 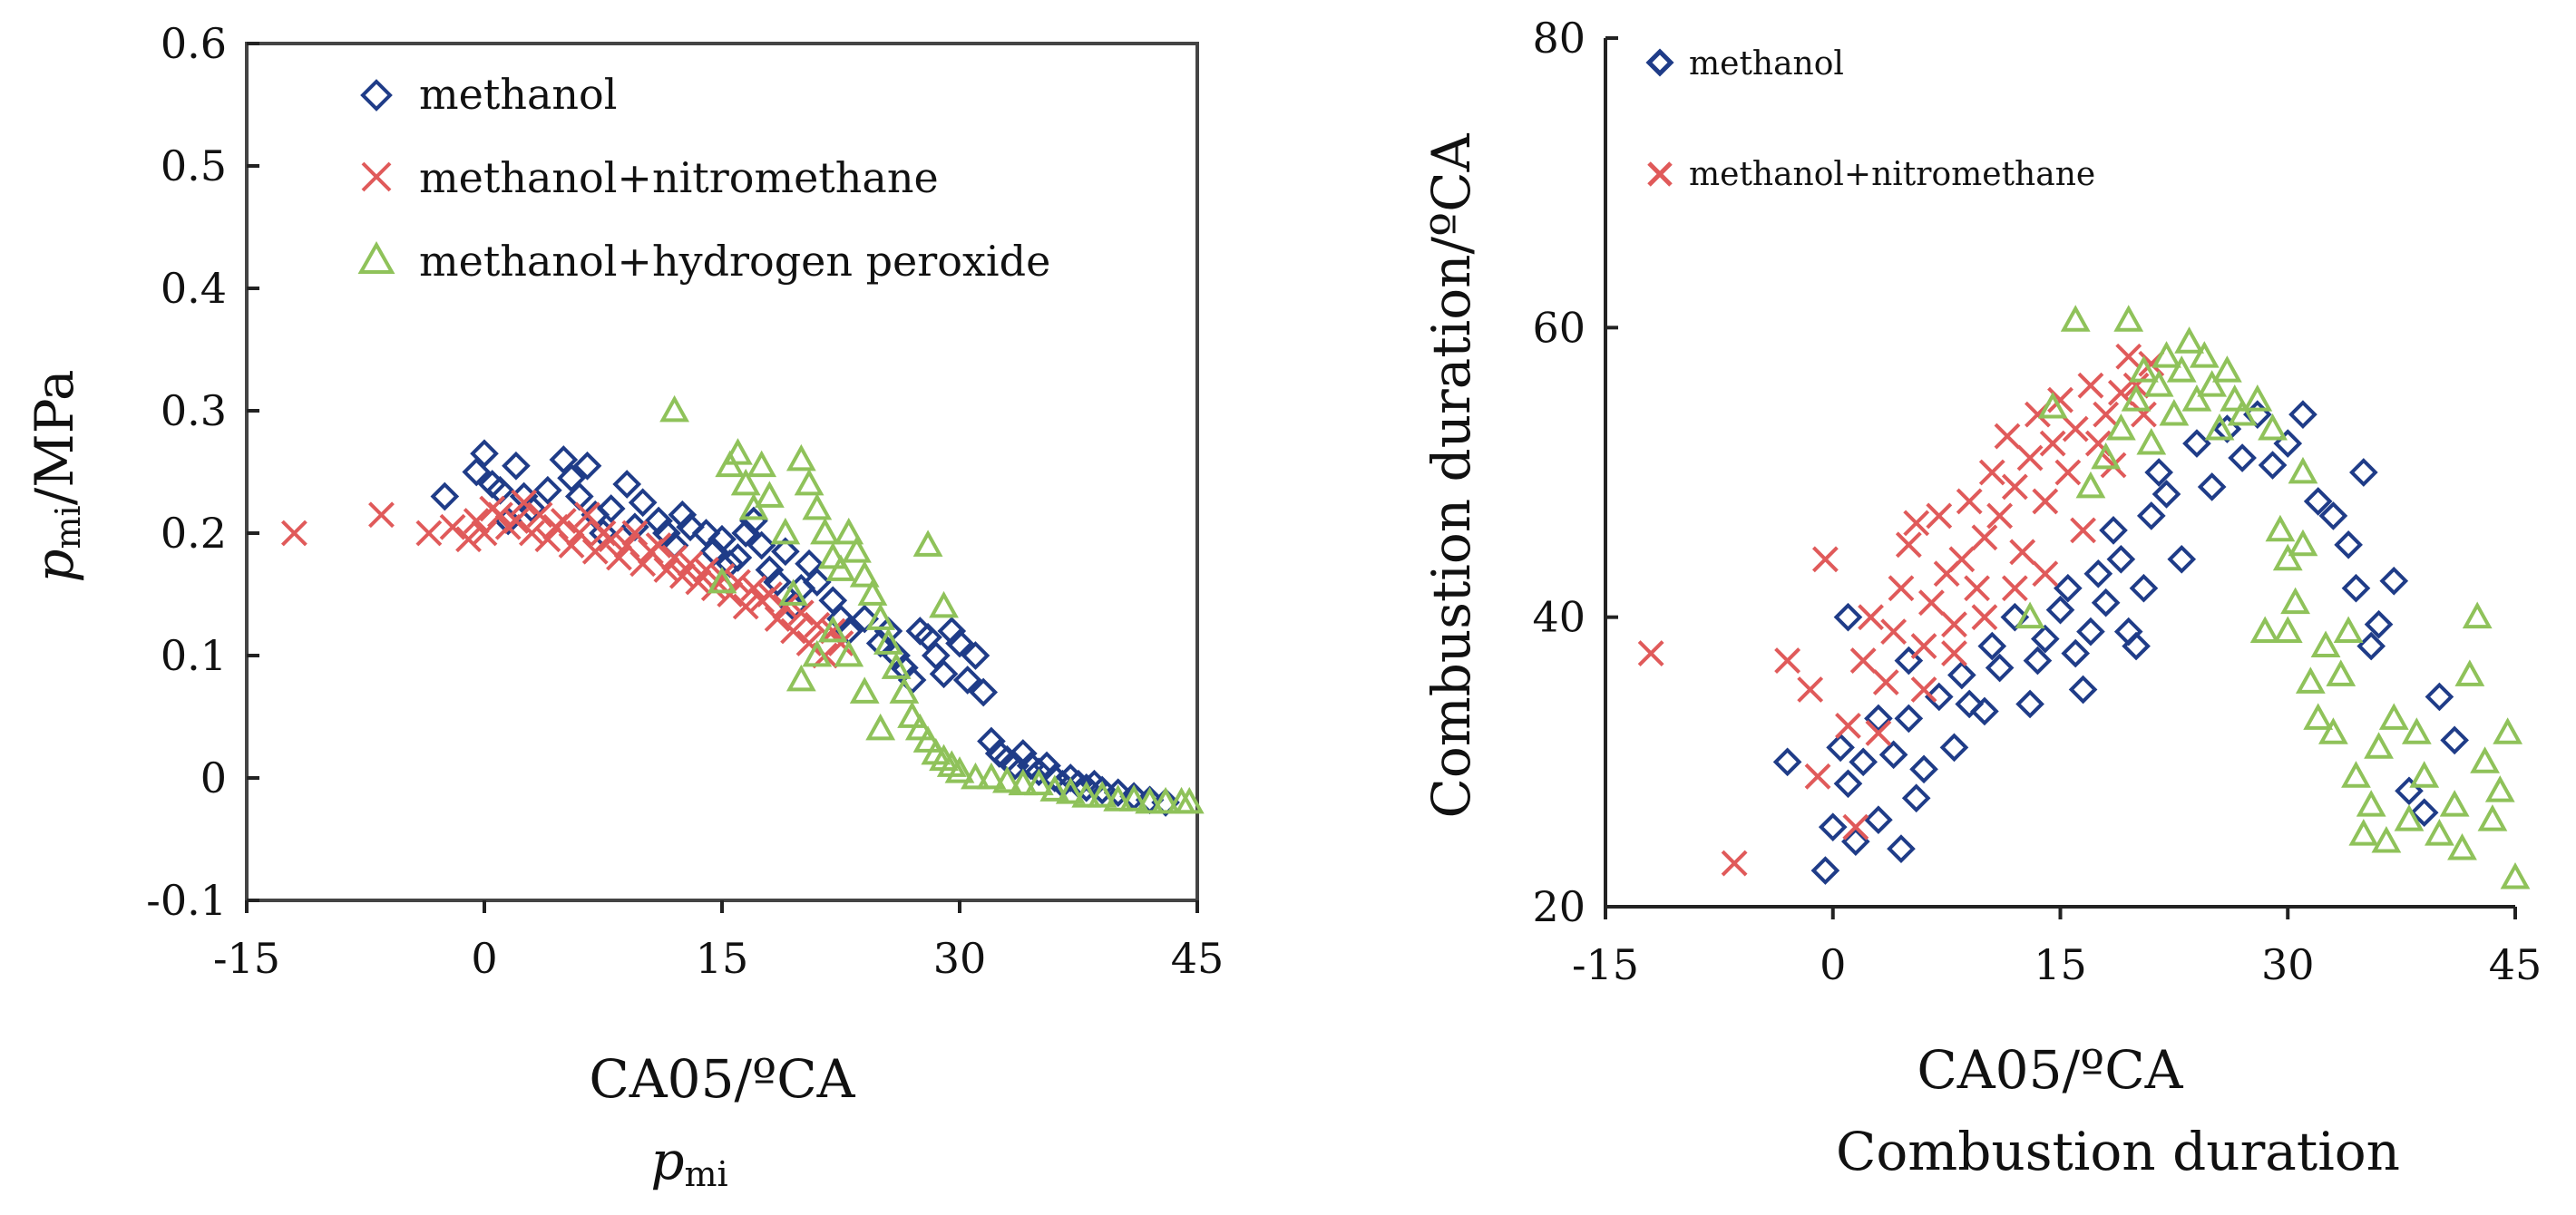 I want to click on y-tick-label: 0, so click(x=213, y=777).